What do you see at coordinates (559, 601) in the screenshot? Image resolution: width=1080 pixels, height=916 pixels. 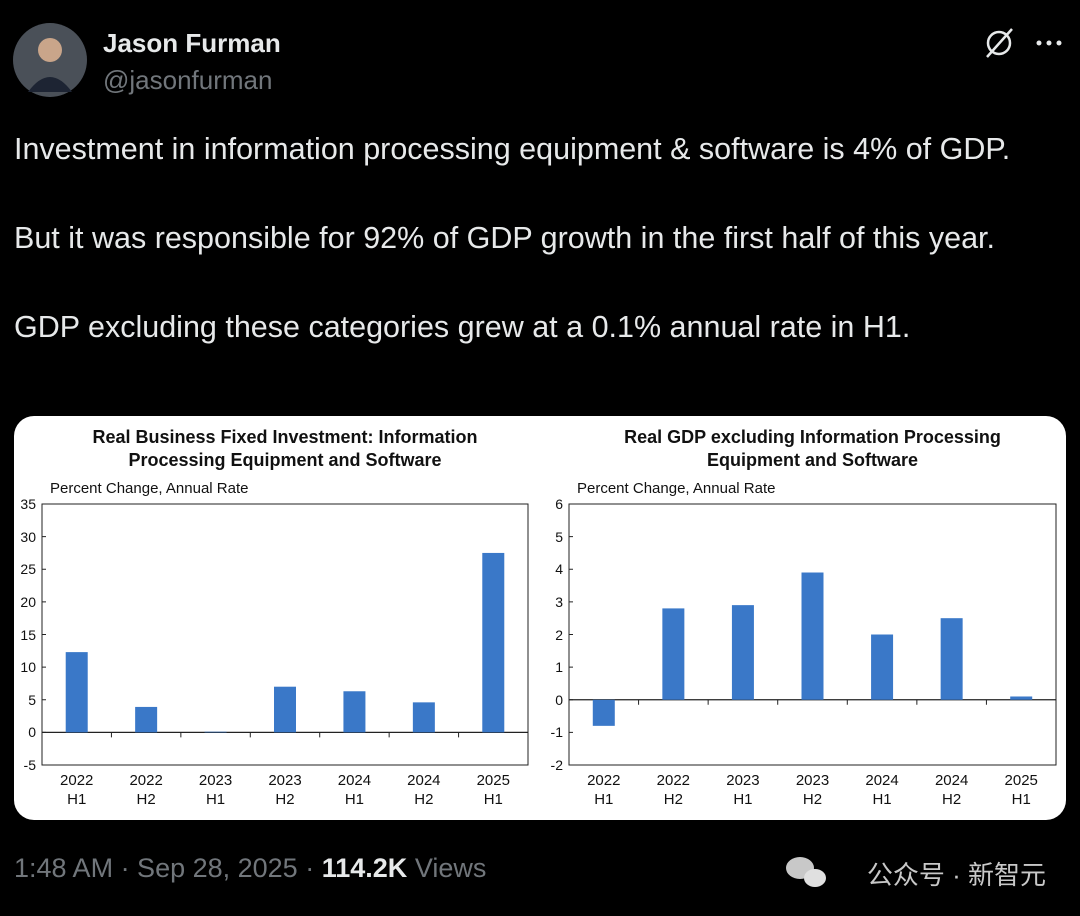 I see `y-tick-label: 3` at bounding box center [559, 601].